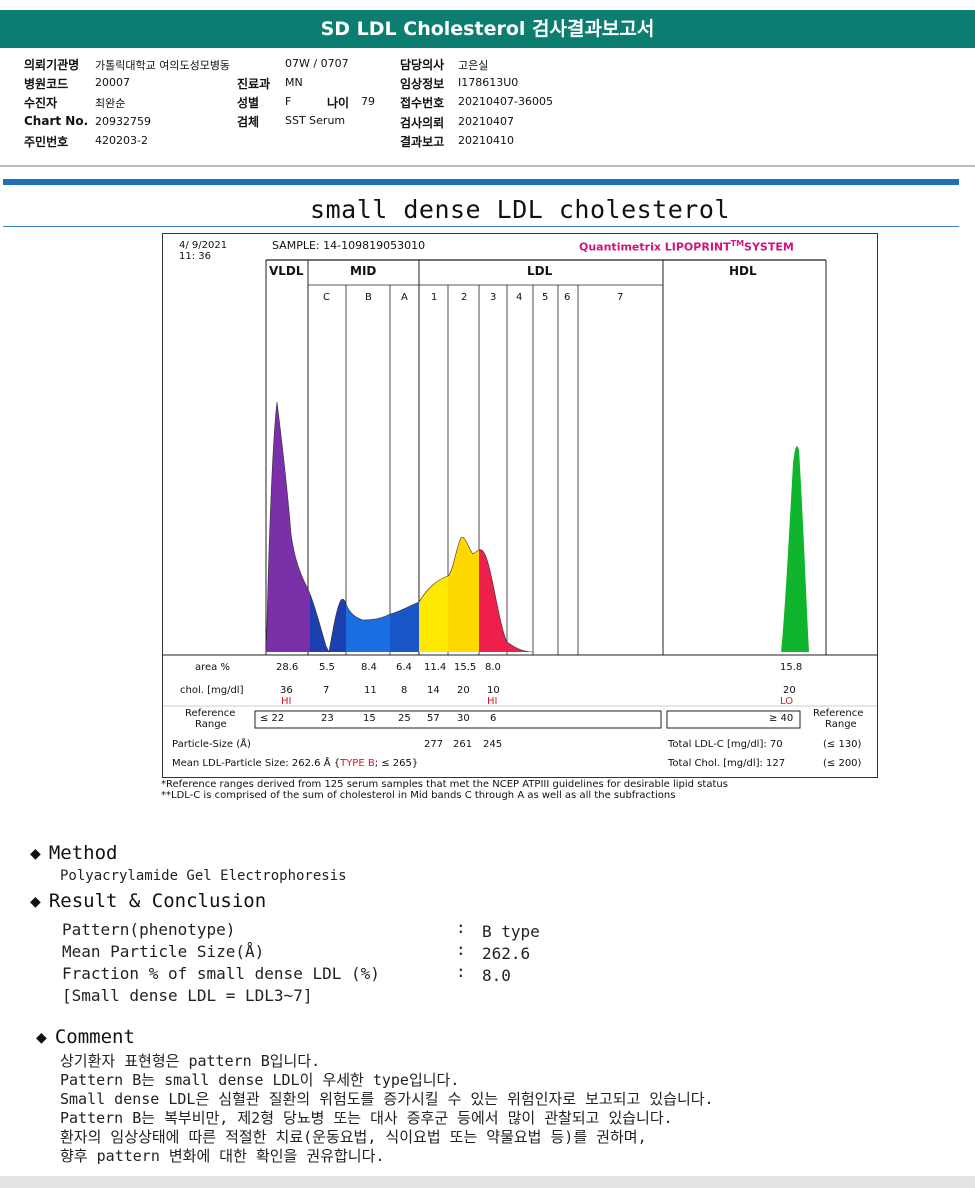  What do you see at coordinates (620, 297) in the screenshot?
I see `band-7: 7` at bounding box center [620, 297].